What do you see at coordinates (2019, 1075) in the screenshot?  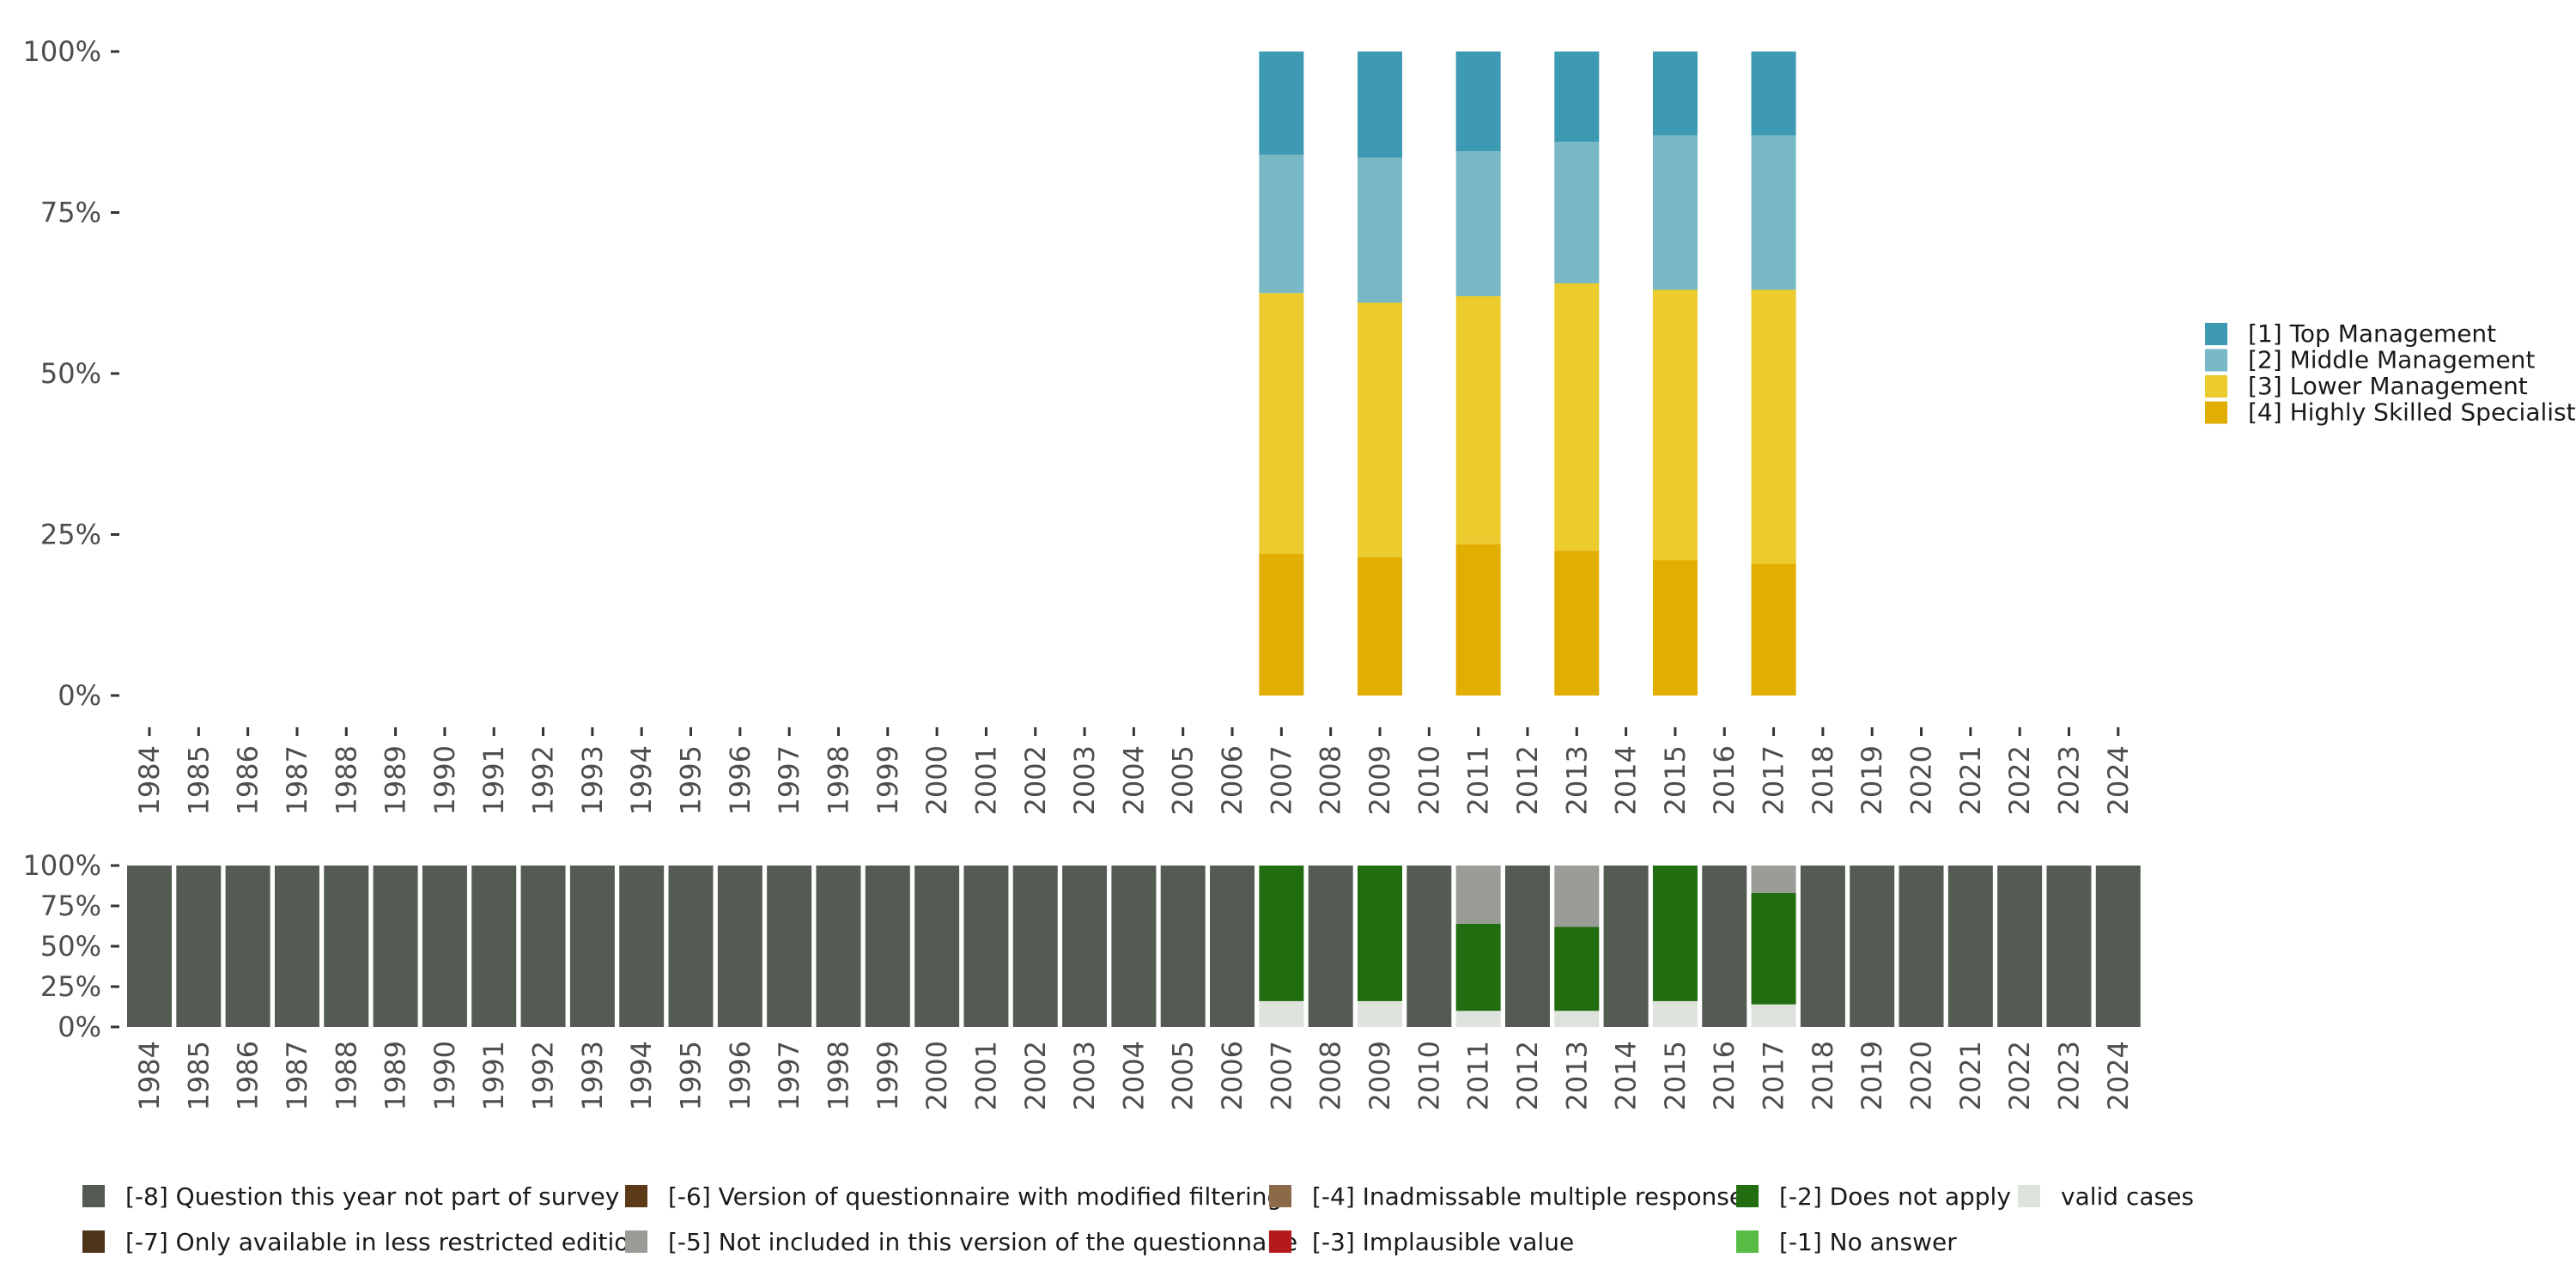 I see `x-tick-label-bottom-2022: 2022` at bounding box center [2019, 1075].